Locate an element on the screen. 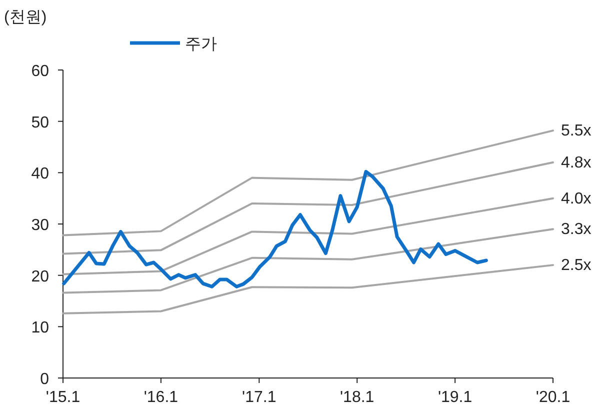 The height and width of the screenshot is (410, 608). series-label: 5.5x is located at coordinates (576, 131).